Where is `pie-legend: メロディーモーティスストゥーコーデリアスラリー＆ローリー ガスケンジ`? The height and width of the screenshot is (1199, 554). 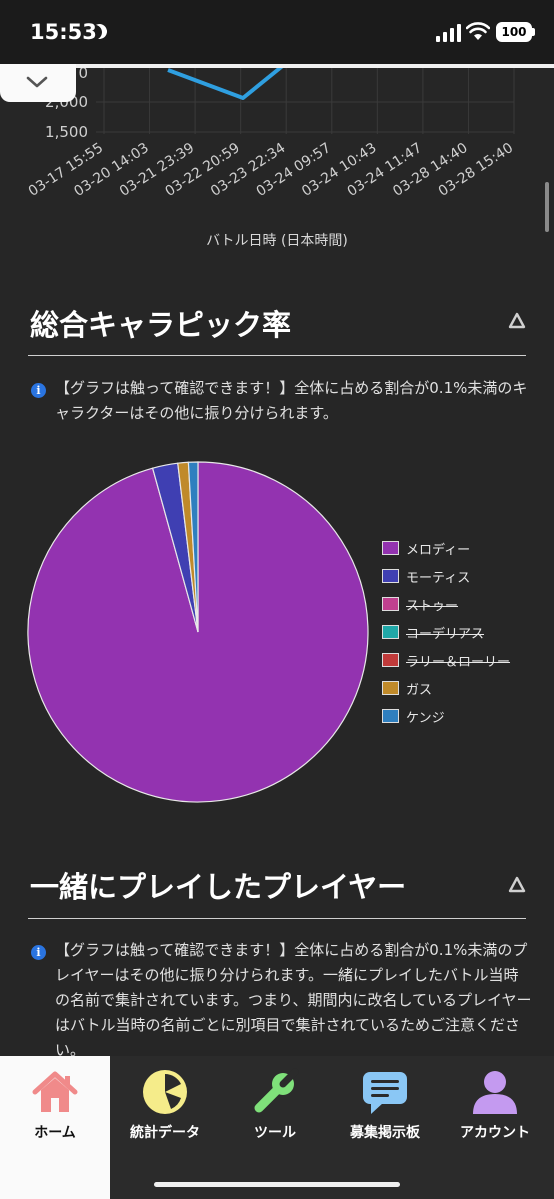
pie-legend: メロディーモーティスストゥーコーデリアスラリー＆ローリー ガスケンジ is located at coordinates (467, 634).